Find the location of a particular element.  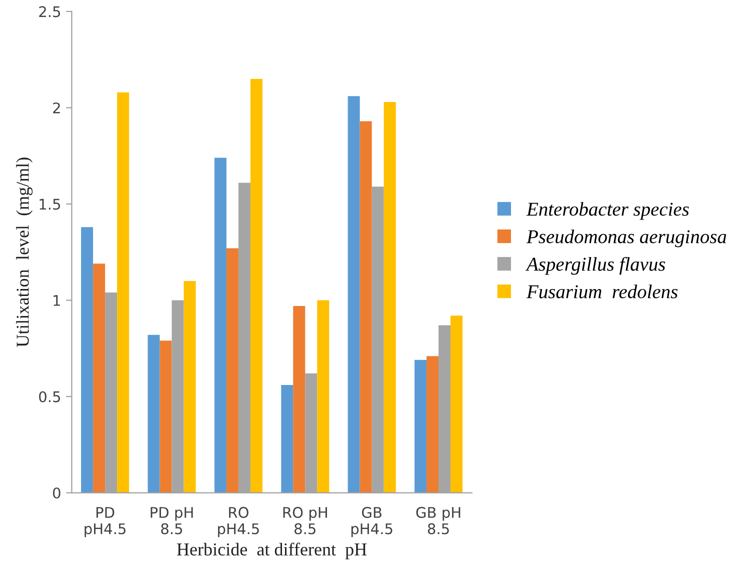

x-tick-label: RO pH4.5 is located at coordinates (238, 522).